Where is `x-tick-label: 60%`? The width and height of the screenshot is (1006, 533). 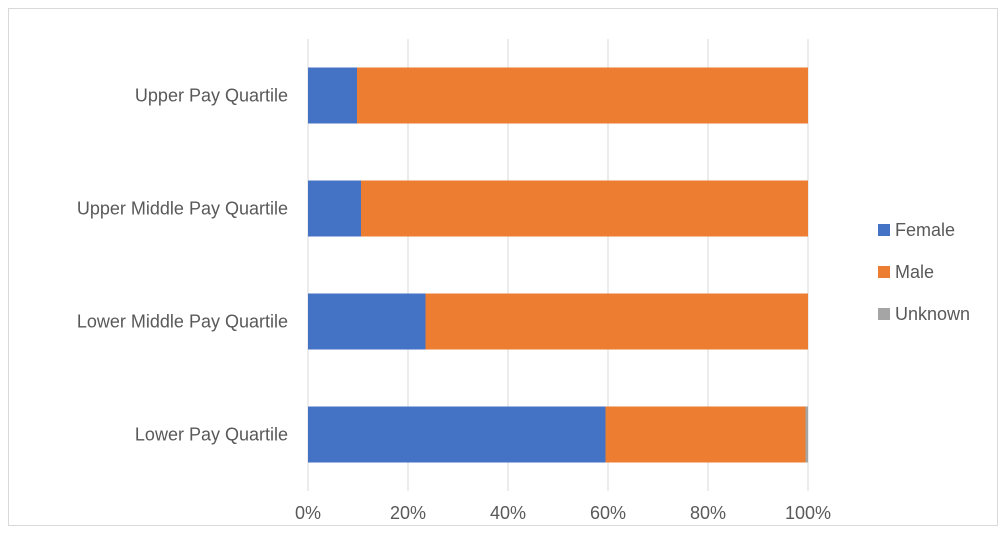
x-tick-label: 60% is located at coordinates (608, 513).